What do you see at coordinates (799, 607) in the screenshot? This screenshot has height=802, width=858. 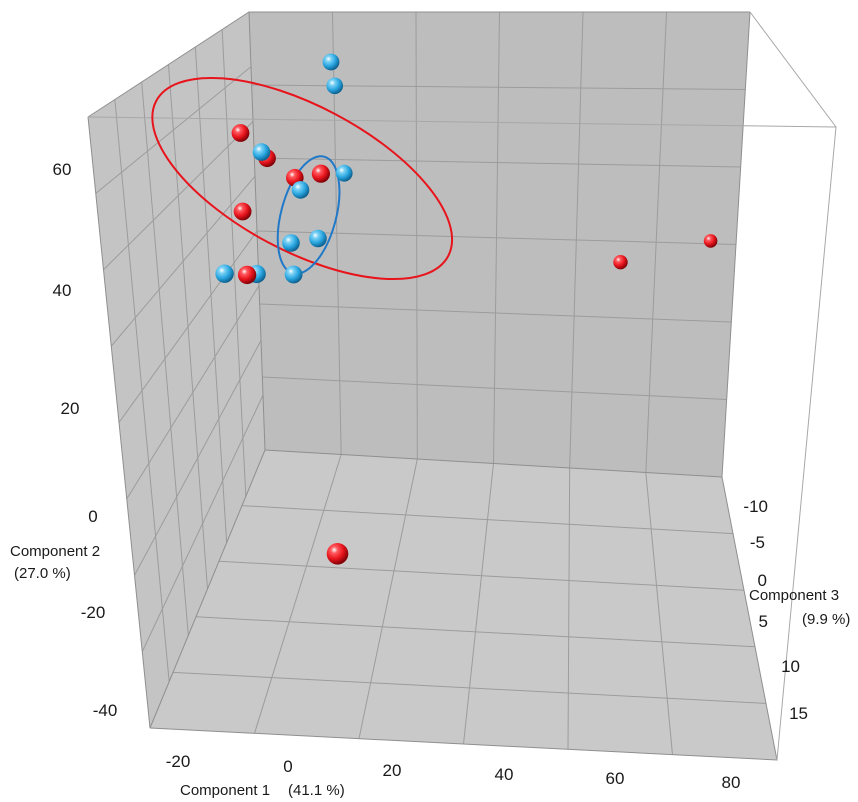 I see `z-axis-title: Component 3 (9.9 %)` at bounding box center [799, 607].